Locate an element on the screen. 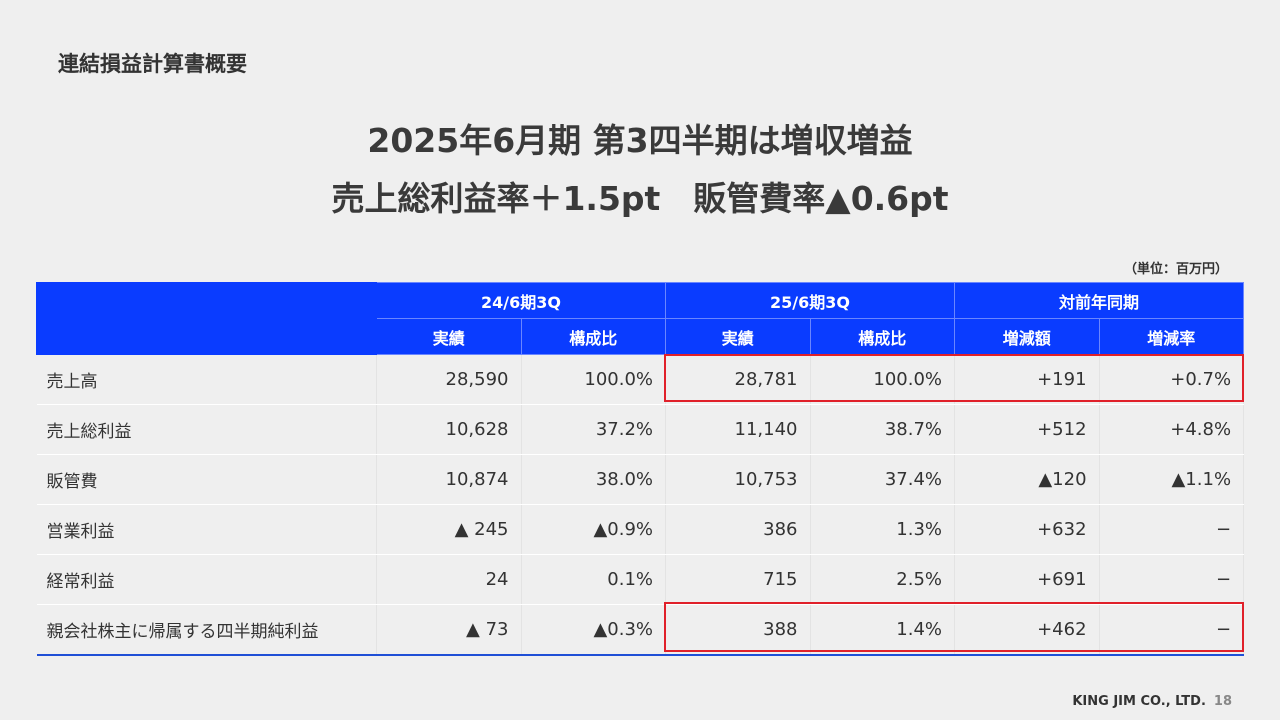 This screenshot has width=1280, height=720. row-label: 売上総利益 is located at coordinates (206, 429).